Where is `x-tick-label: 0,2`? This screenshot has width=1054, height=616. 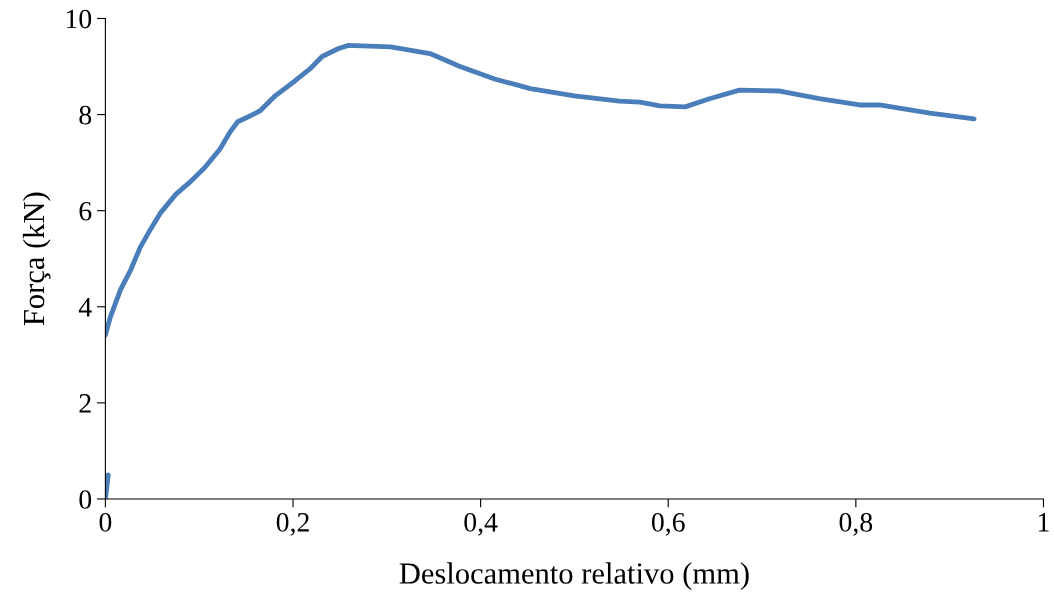
x-tick-label: 0,2 is located at coordinates (292, 524).